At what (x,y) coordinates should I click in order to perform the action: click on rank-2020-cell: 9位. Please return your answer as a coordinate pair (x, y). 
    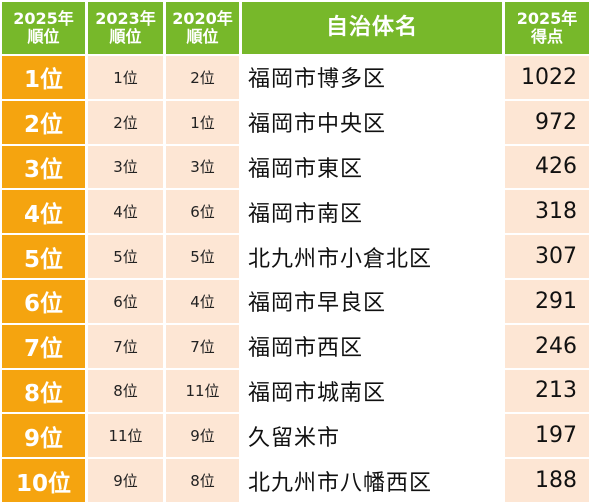
    Looking at the image, I should click on (202, 436).